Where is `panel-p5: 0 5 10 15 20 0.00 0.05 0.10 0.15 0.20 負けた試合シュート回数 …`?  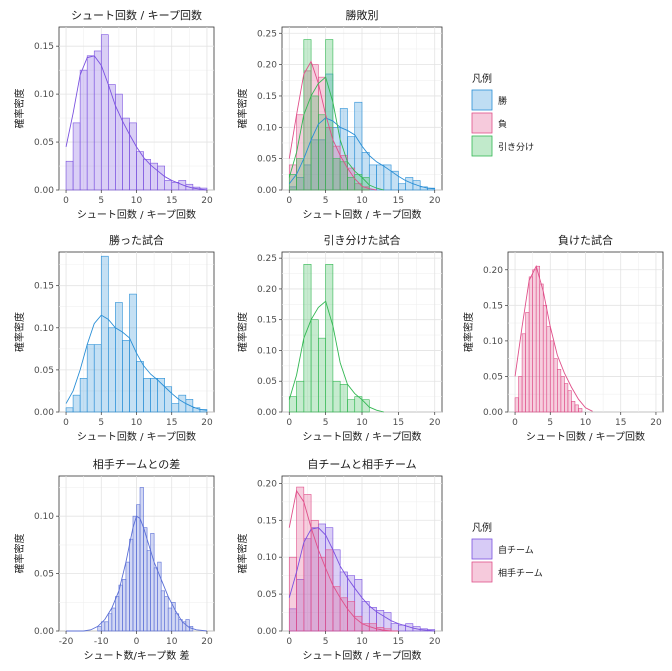 panel-p5: 0 5 10 15 20 0.00 0.05 0.10 0.15 0.20 負けた試合シュート回数 … is located at coordinates (563, 338).